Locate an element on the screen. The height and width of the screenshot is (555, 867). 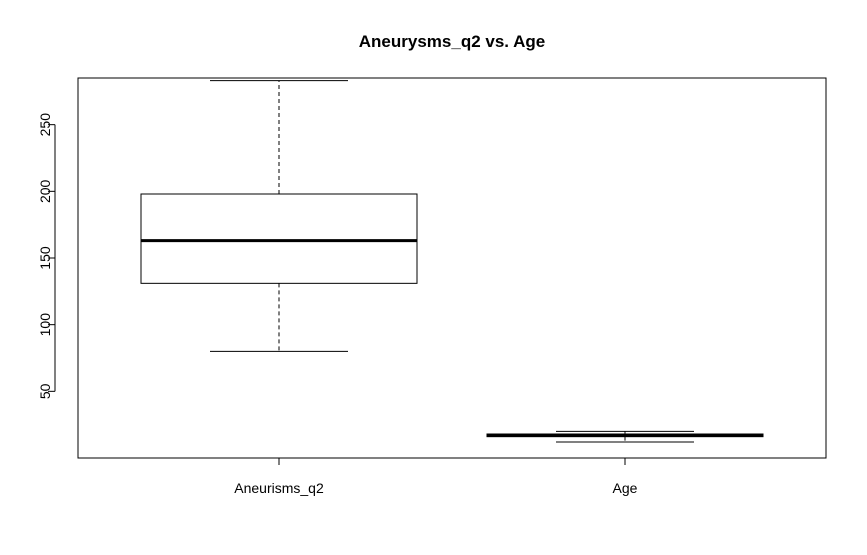
x-axis: Aneurisms_q2 Age is located at coordinates (436, 477).